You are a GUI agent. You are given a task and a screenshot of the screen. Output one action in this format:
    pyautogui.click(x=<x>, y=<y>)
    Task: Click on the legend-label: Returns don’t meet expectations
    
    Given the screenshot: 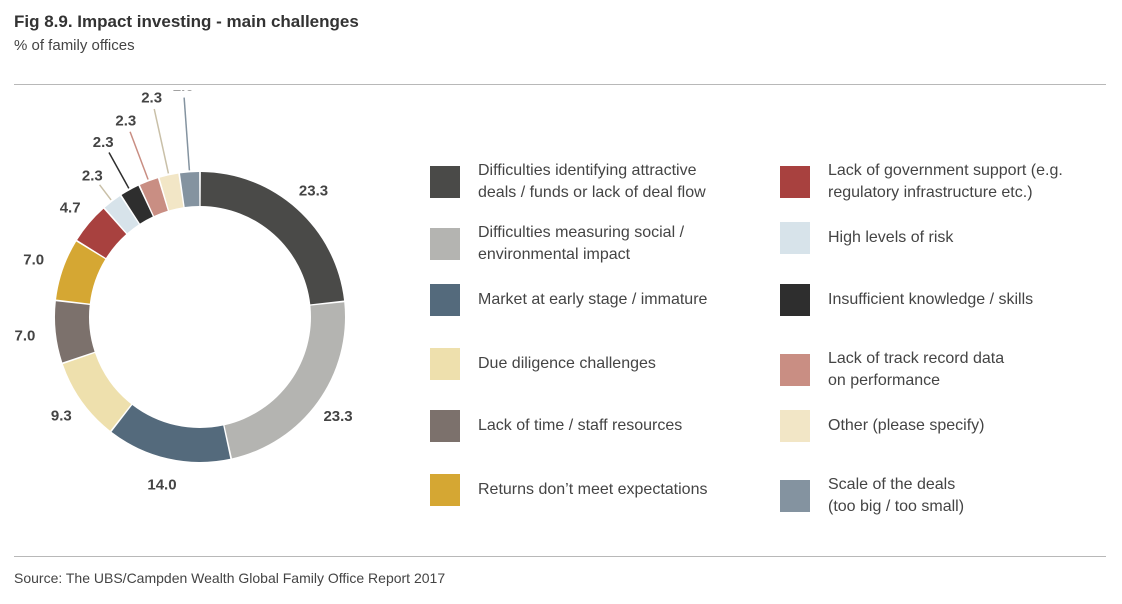 What is the action you would take?
    pyautogui.click(x=593, y=489)
    